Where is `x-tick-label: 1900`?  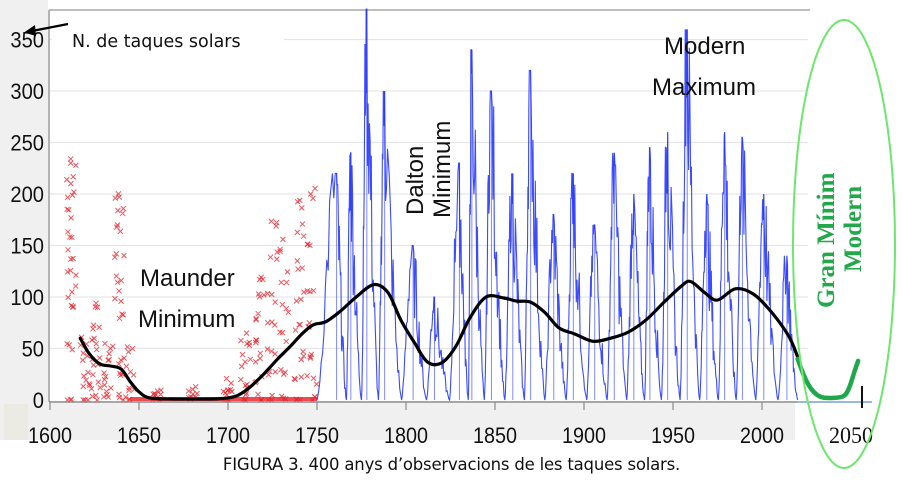
x-tick-label: 1900 is located at coordinates (584, 435).